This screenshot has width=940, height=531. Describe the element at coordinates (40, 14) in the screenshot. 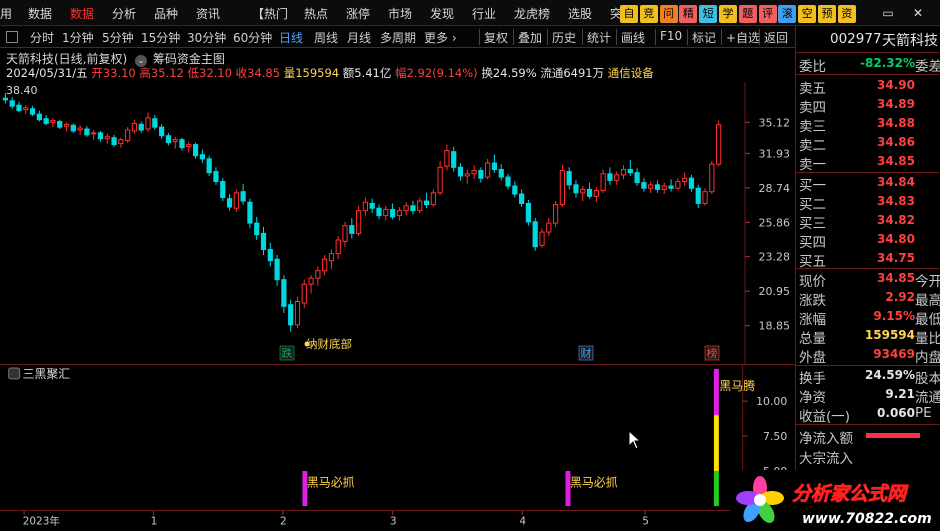

I see `menu-item-1: 数据` at that location.